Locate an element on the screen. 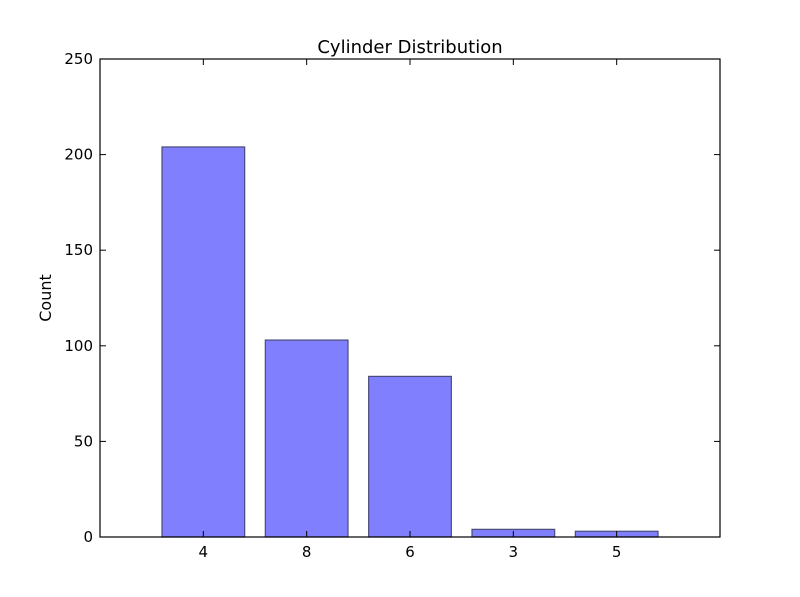 This screenshot has height=597, width=800. x-tick-label: 8 is located at coordinates (307, 552).